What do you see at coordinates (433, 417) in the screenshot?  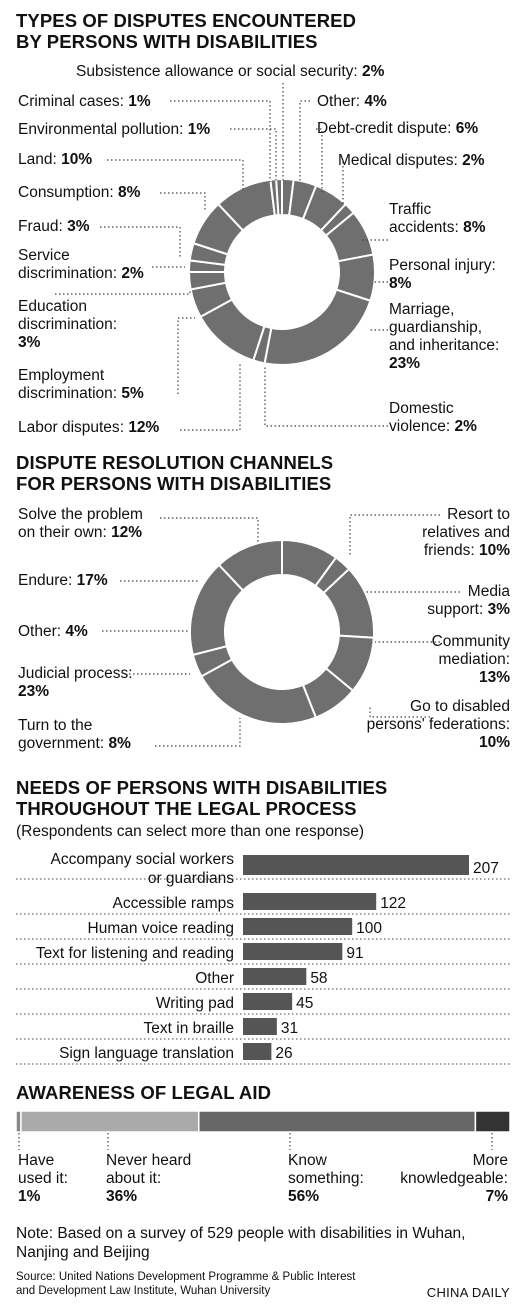 I see `label-domestic: Domestic violence: 2%` at bounding box center [433, 417].